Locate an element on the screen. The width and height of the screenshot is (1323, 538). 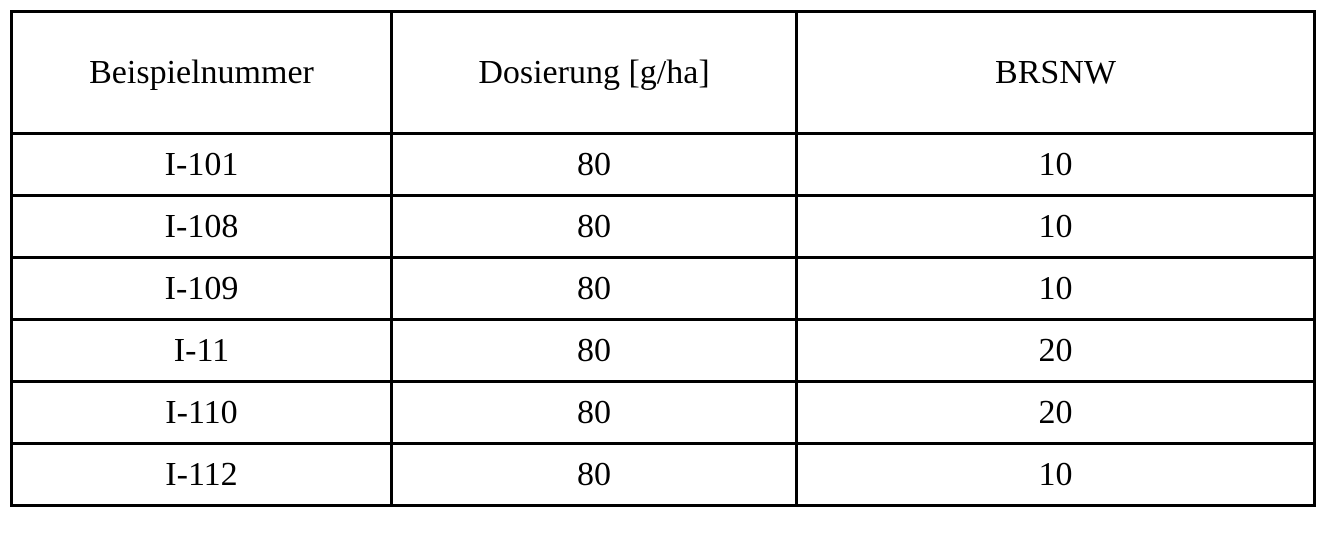
table-cell: I-109 is located at coordinates (201, 288).